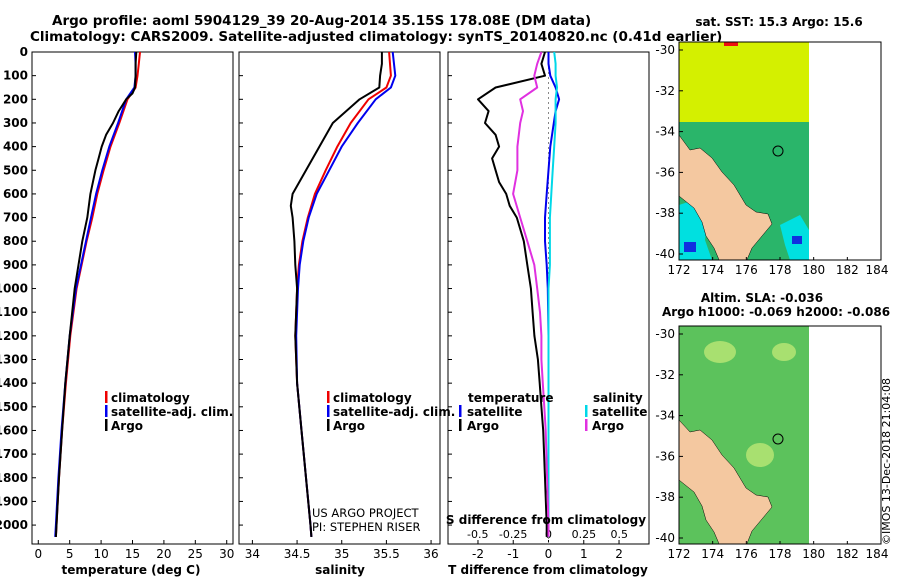 The width and height of the screenshot is (900, 580). I want to click on legend-label-salinity-satellite: satellite, so click(619, 412).